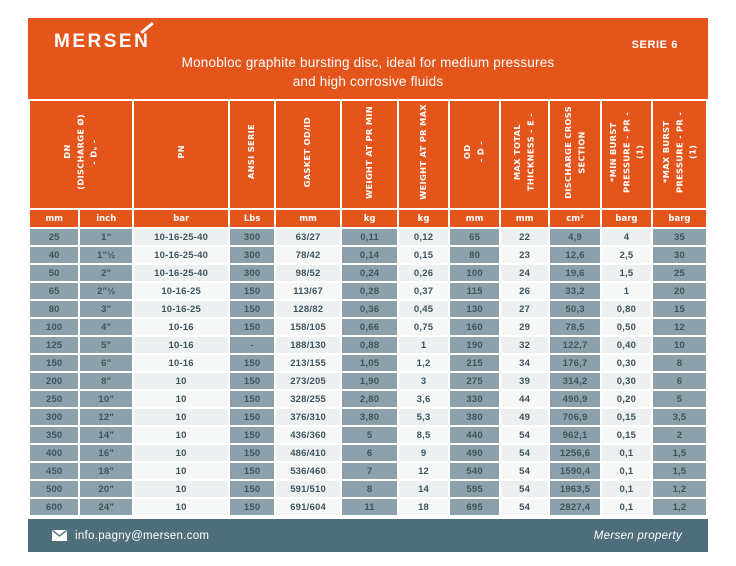 The image size is (736, 566). Describe the element at coordinates (106, 345) in the screenshot. I see `cell-dn-inch: 5"` at that location.